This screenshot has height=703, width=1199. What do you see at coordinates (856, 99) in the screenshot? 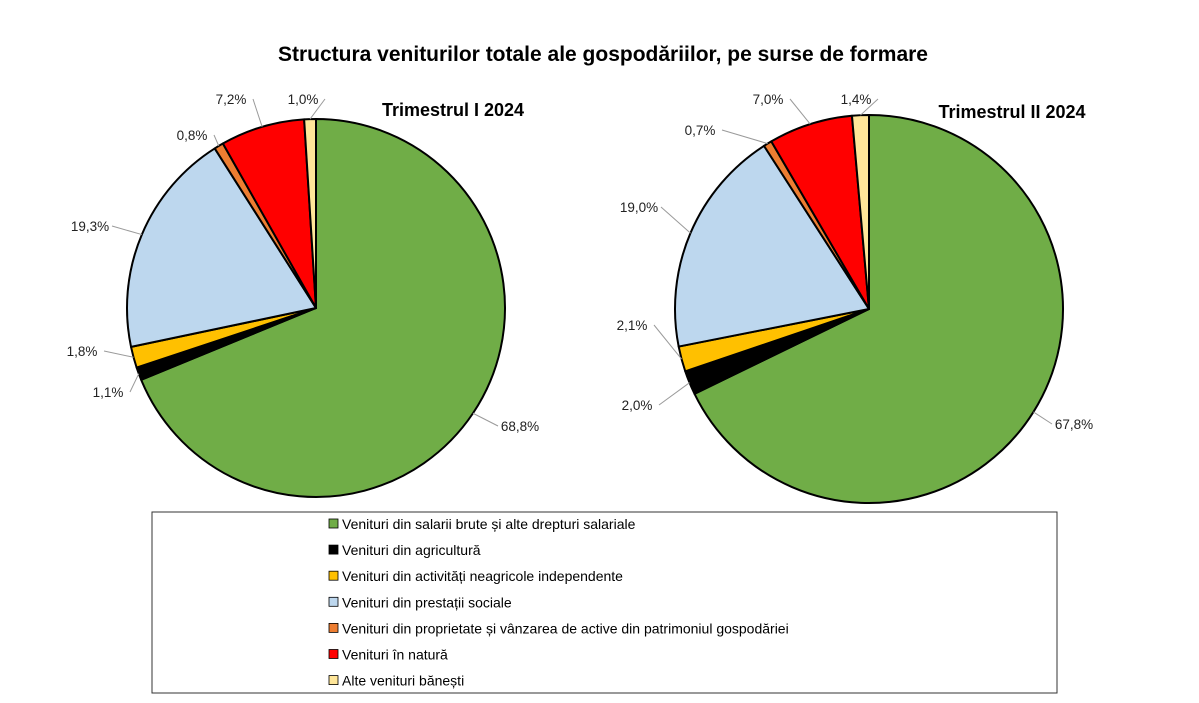
I see `data-label-7: 1,4%` at bounding box center [856, 99].